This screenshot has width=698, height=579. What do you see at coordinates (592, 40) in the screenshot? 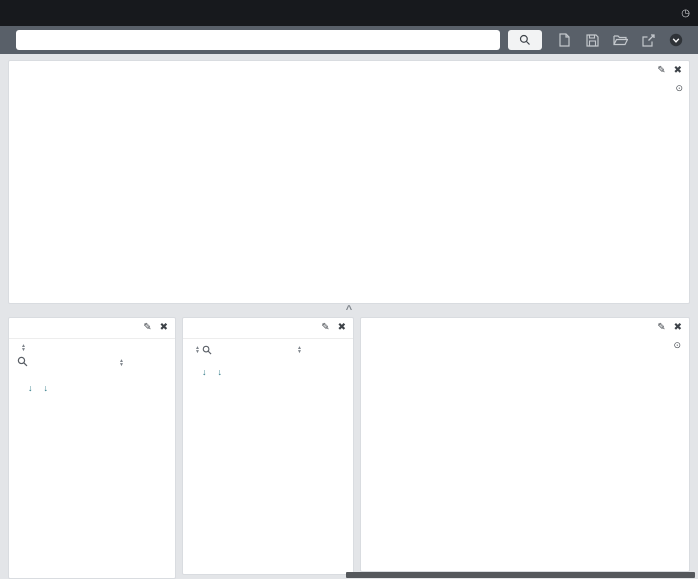
I see `save-dashboard-icon` at bounding box center [592, 40].